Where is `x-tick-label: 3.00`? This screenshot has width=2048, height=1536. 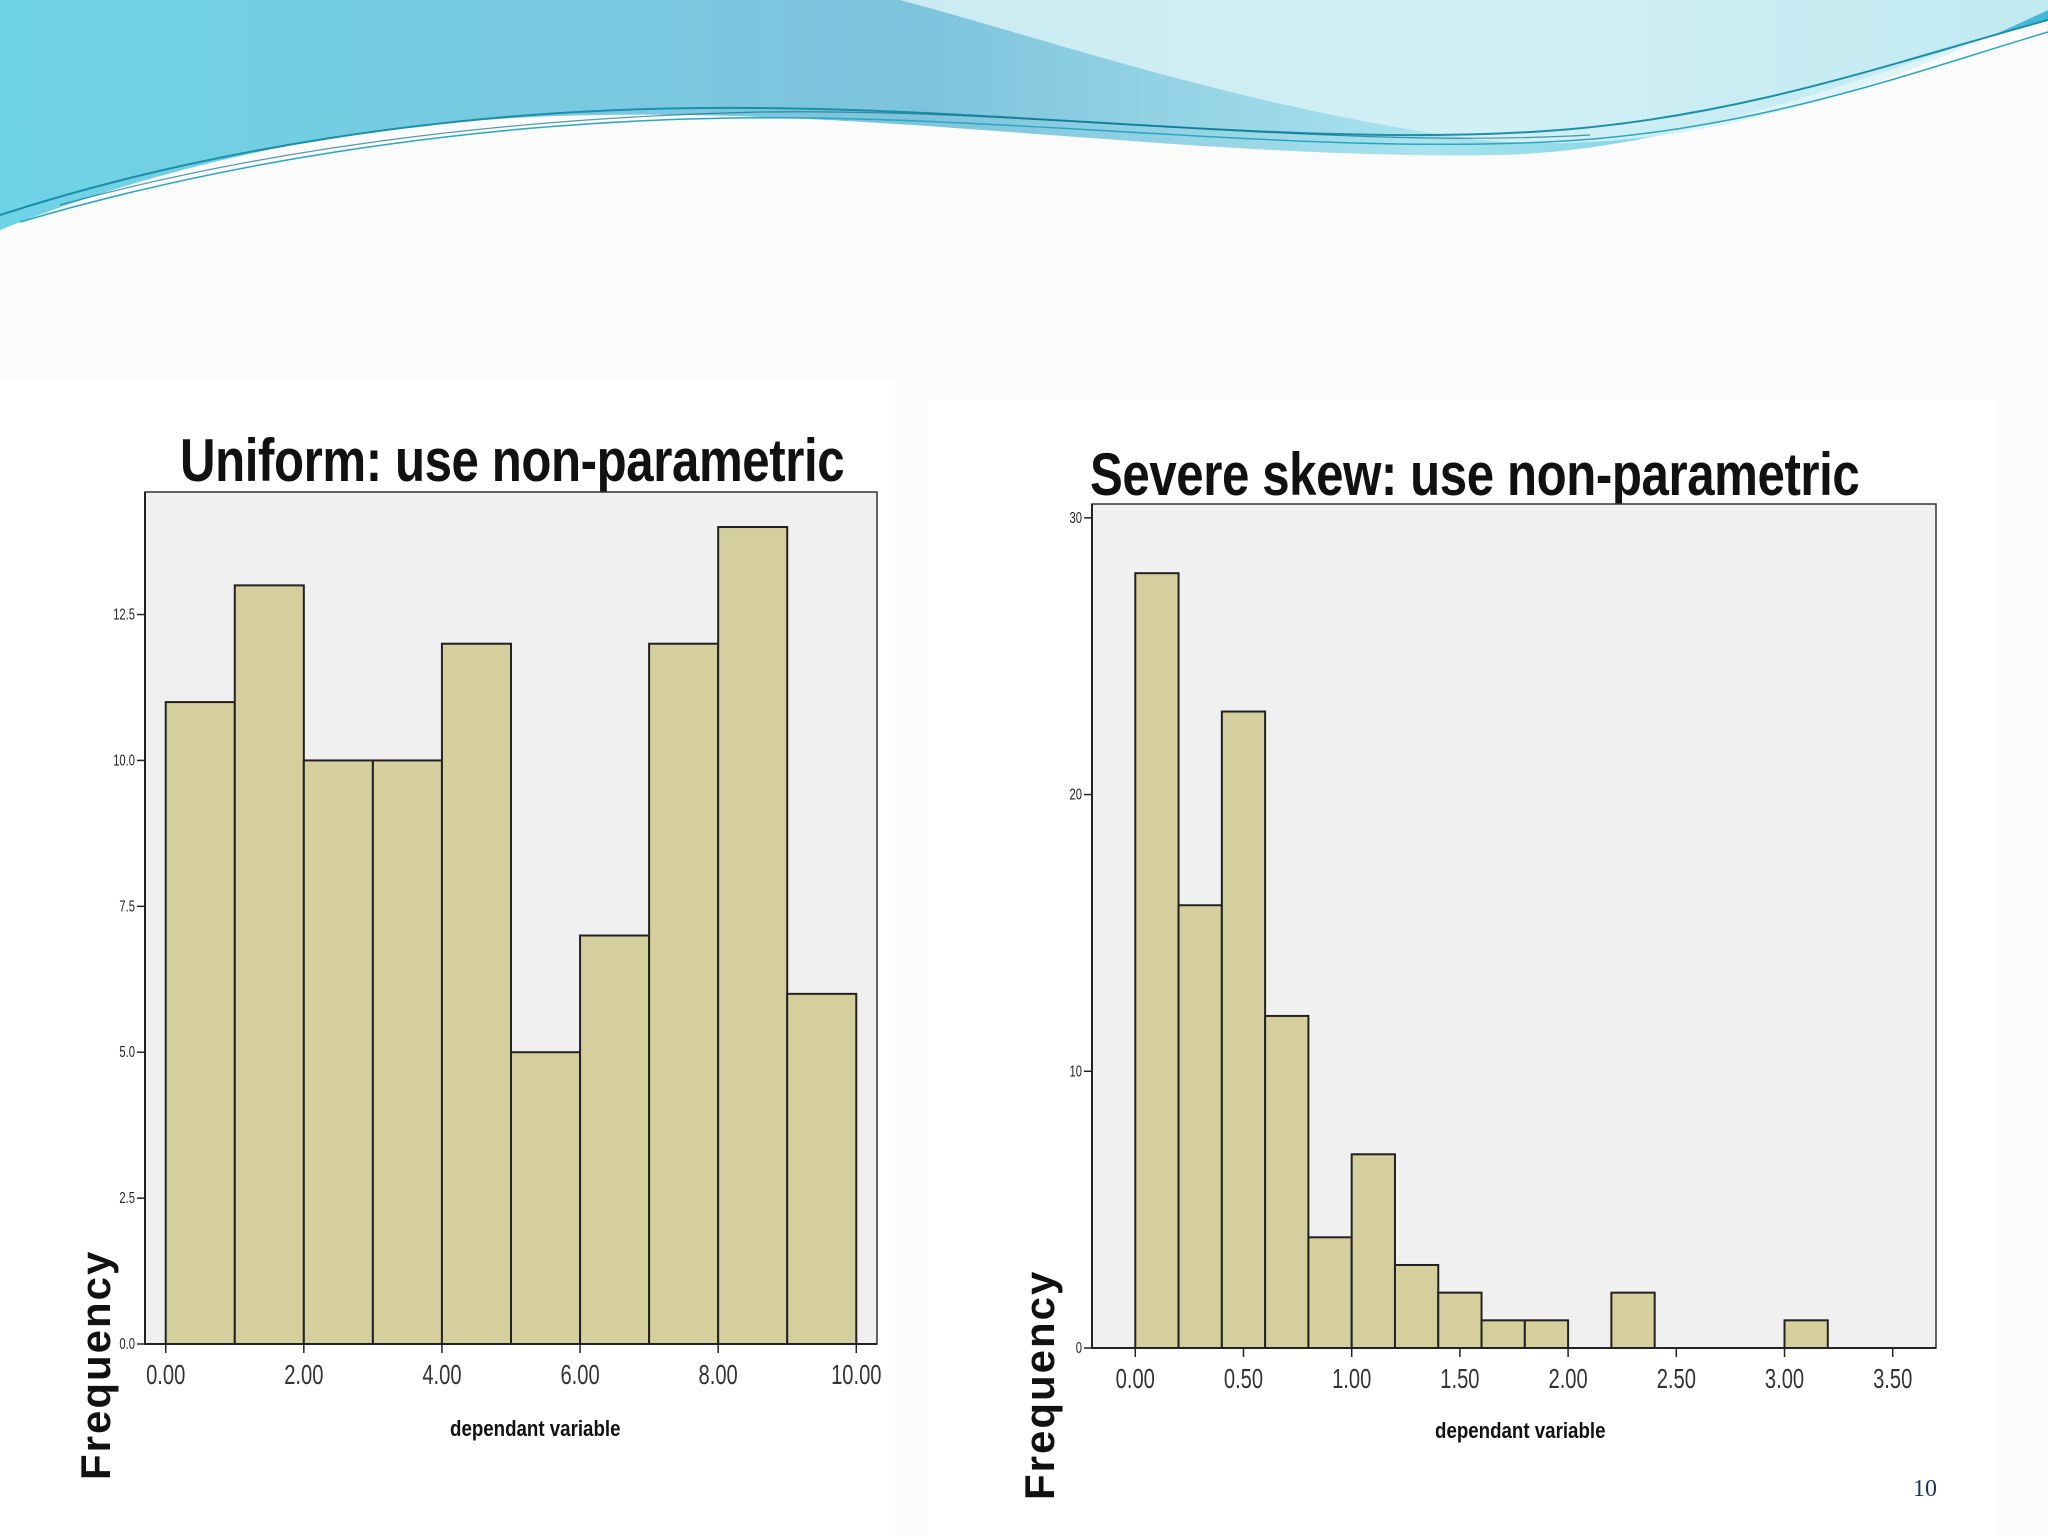
x-tick-label: 3.00 is located at coordinates (1784, 1379).